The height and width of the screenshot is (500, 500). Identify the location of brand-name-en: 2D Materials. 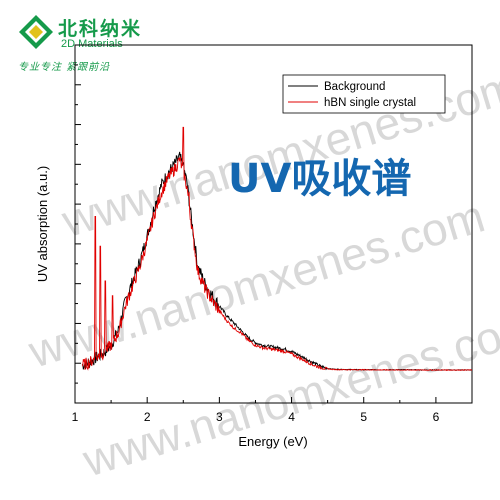
(92, 44).